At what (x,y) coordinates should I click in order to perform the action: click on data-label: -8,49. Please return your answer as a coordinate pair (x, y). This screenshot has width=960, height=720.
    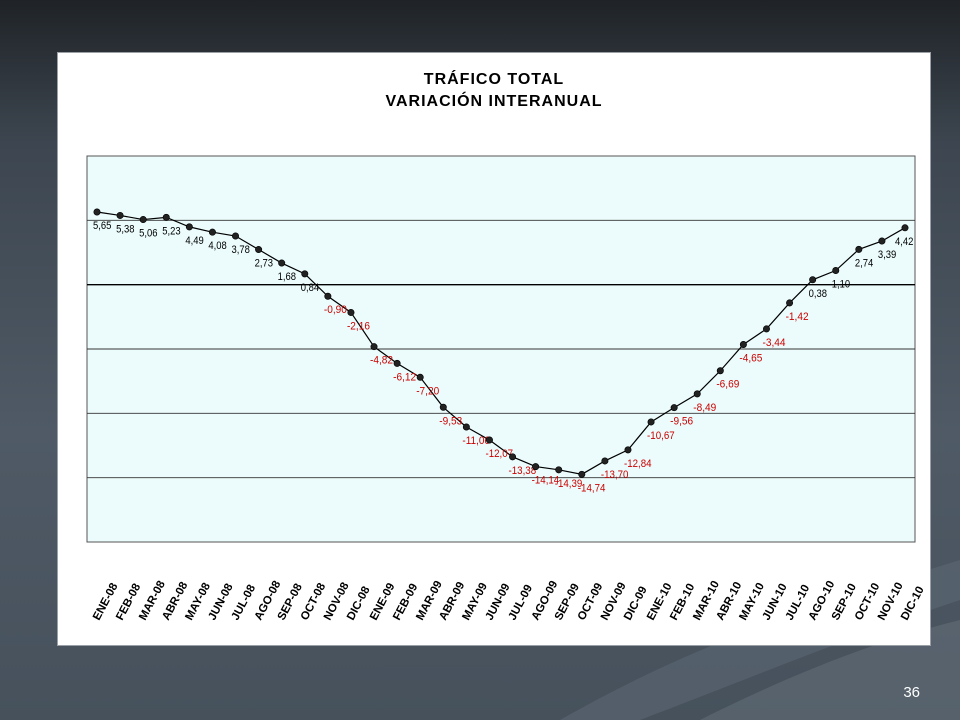
    Looking at the image, I should click on (704, 408).